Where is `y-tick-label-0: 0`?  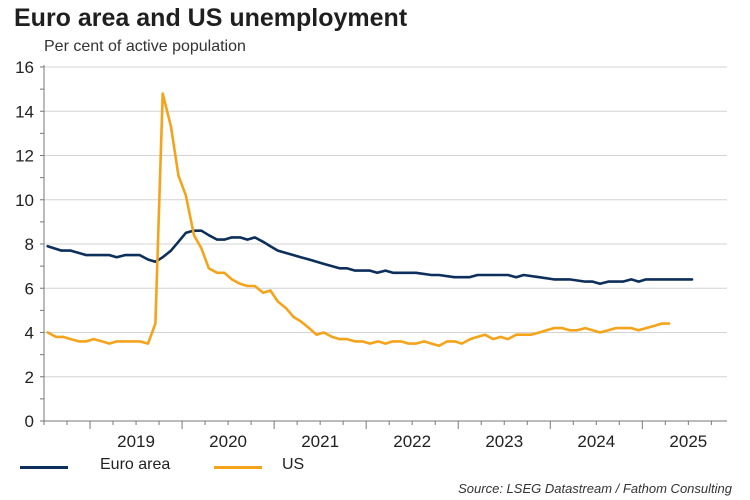
y-tick-label-0: 0 is located at coordinates (29, 421).